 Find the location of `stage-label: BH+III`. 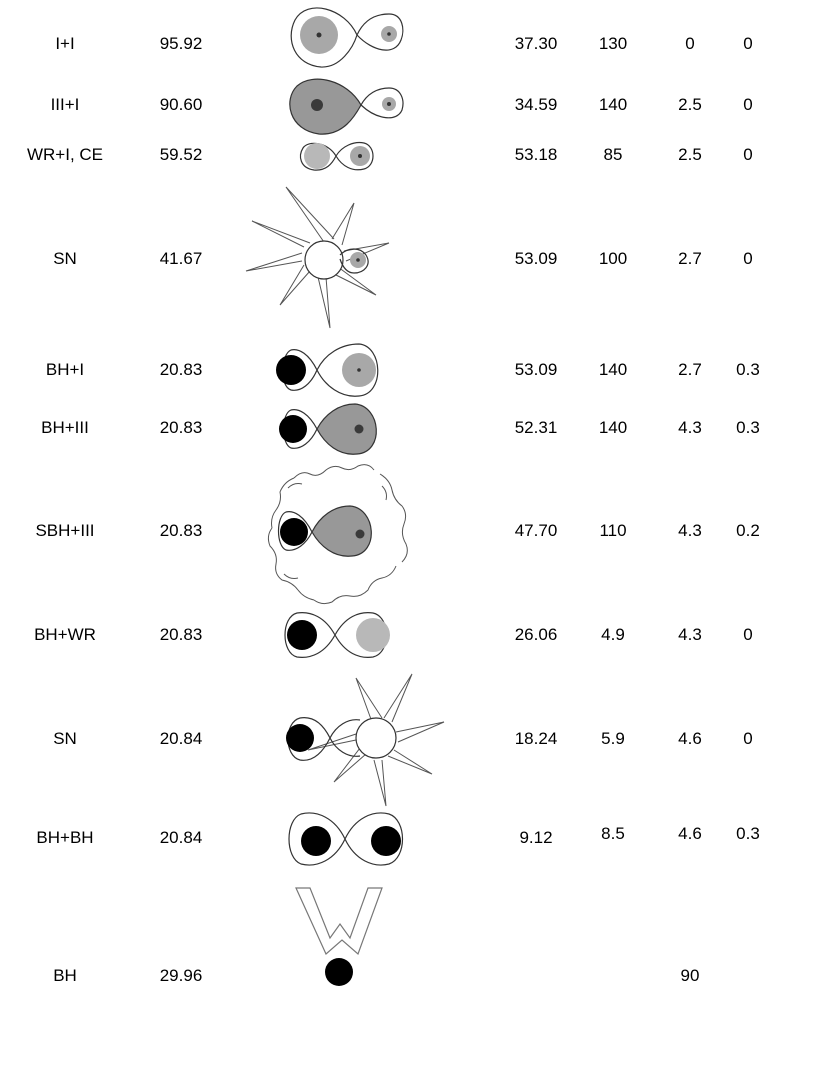

stage-label: BH+III is located at coordinates (65, 427).